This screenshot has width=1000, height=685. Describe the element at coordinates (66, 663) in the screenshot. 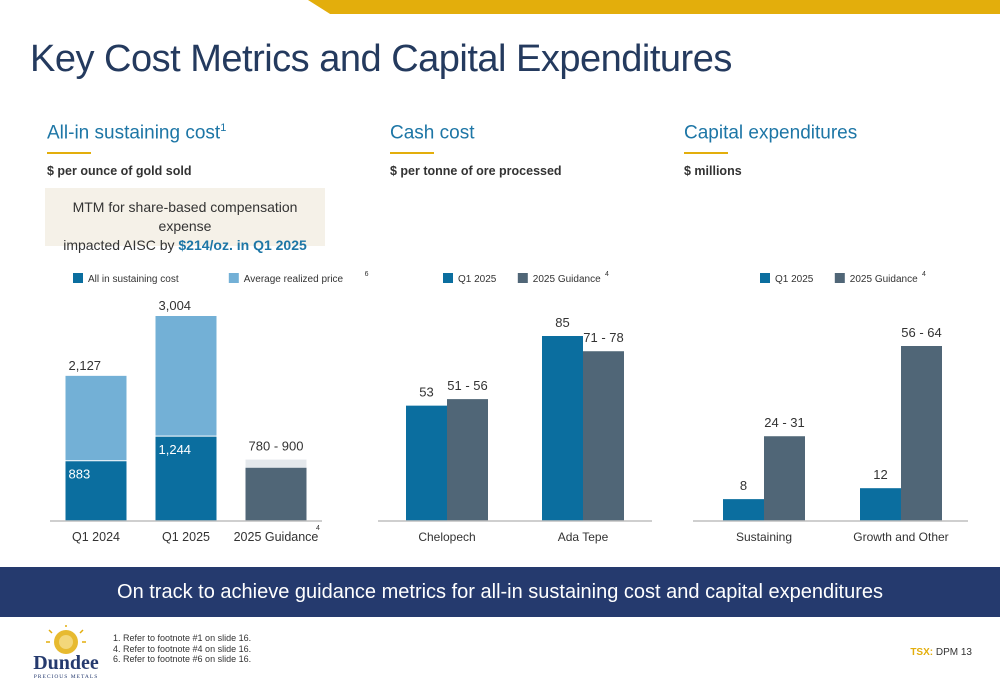

I see `logo-wordmark: Dundee` at that location.